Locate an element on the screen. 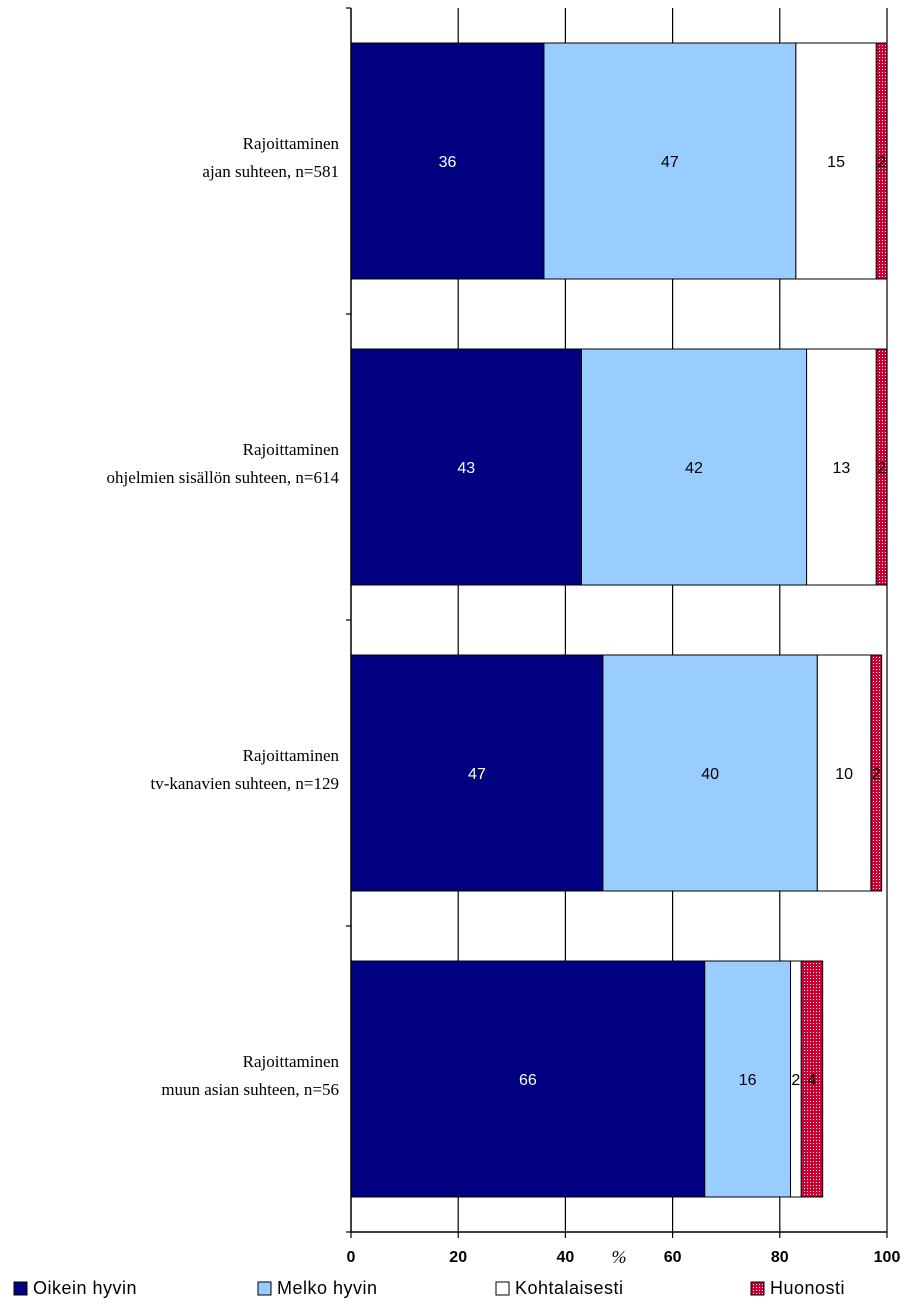 The width and height of the screenshot is (908, 1316). data-label: 10 is located at coordinates (844, 774).